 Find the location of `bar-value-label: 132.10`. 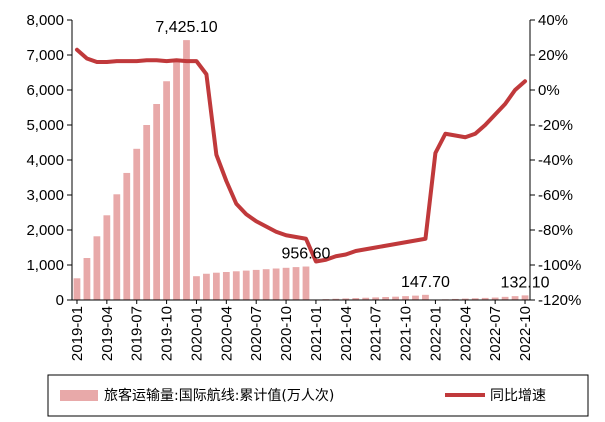

bar-value-label: 132.10 is located at coordinates (525, 282).